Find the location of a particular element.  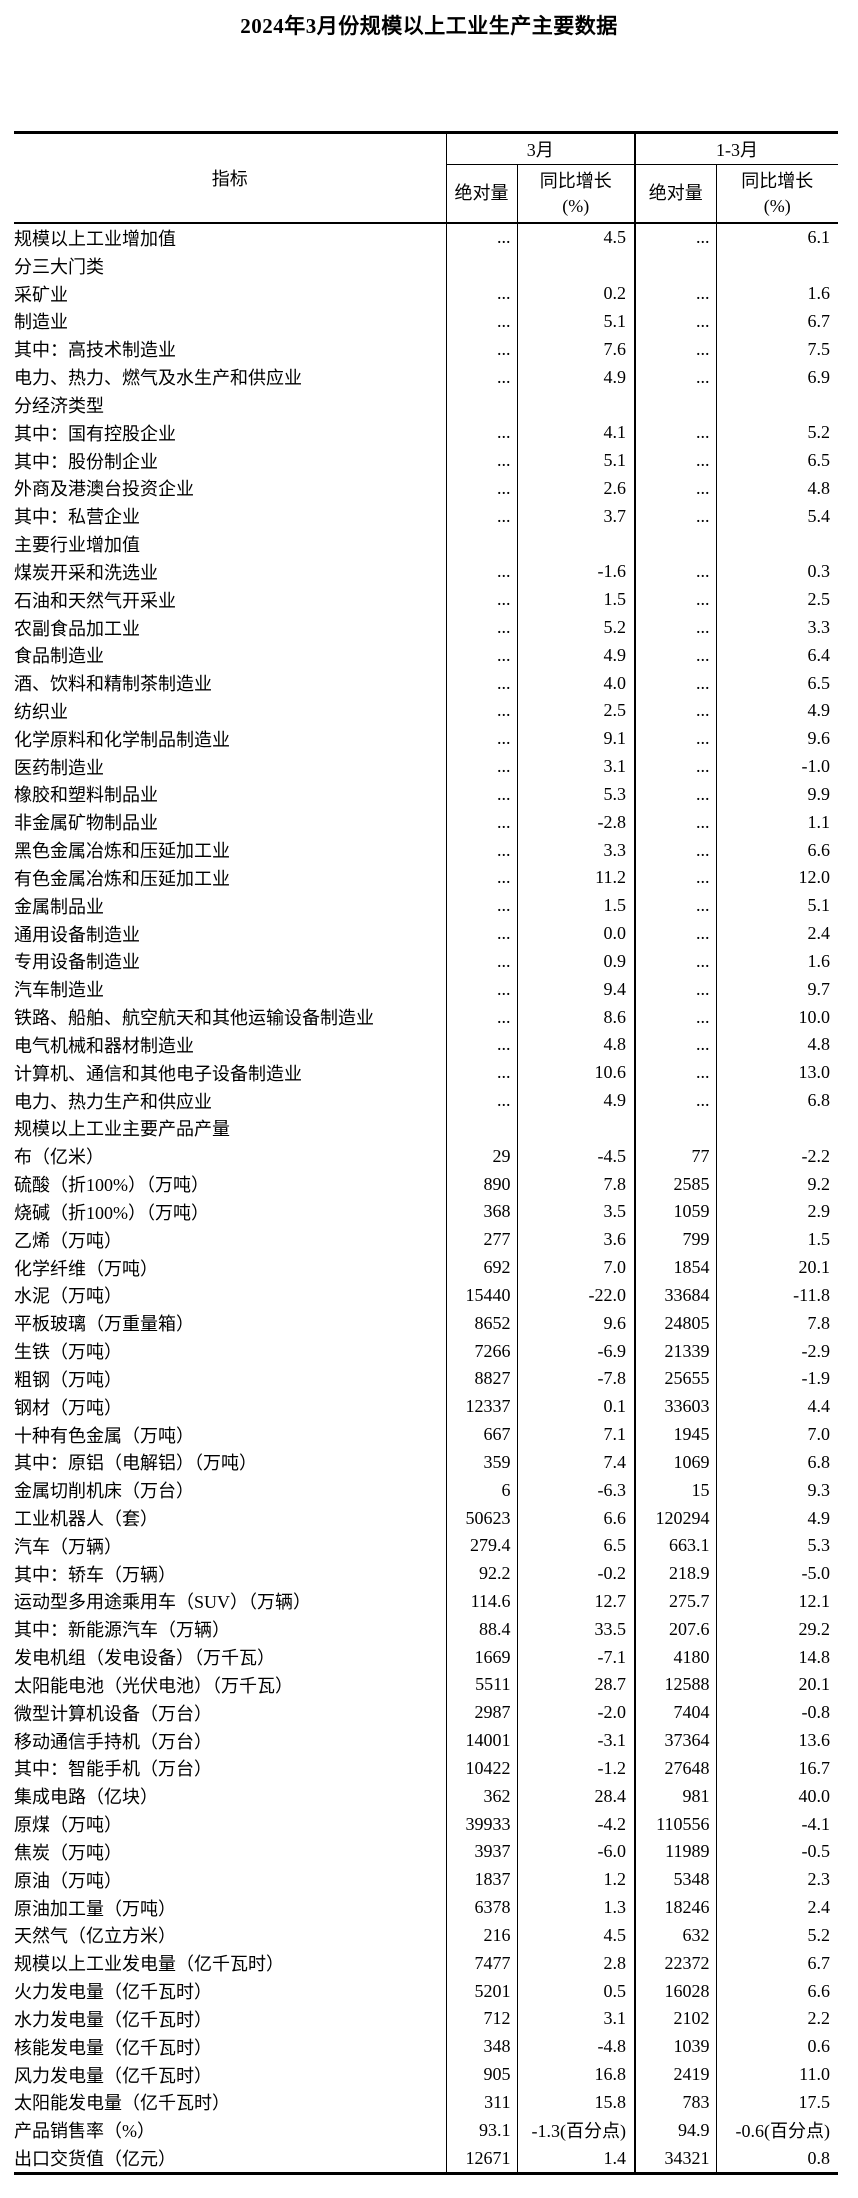

indicator-label: 电力、热力生产和供应业 is located at coordinates (113, 1101).